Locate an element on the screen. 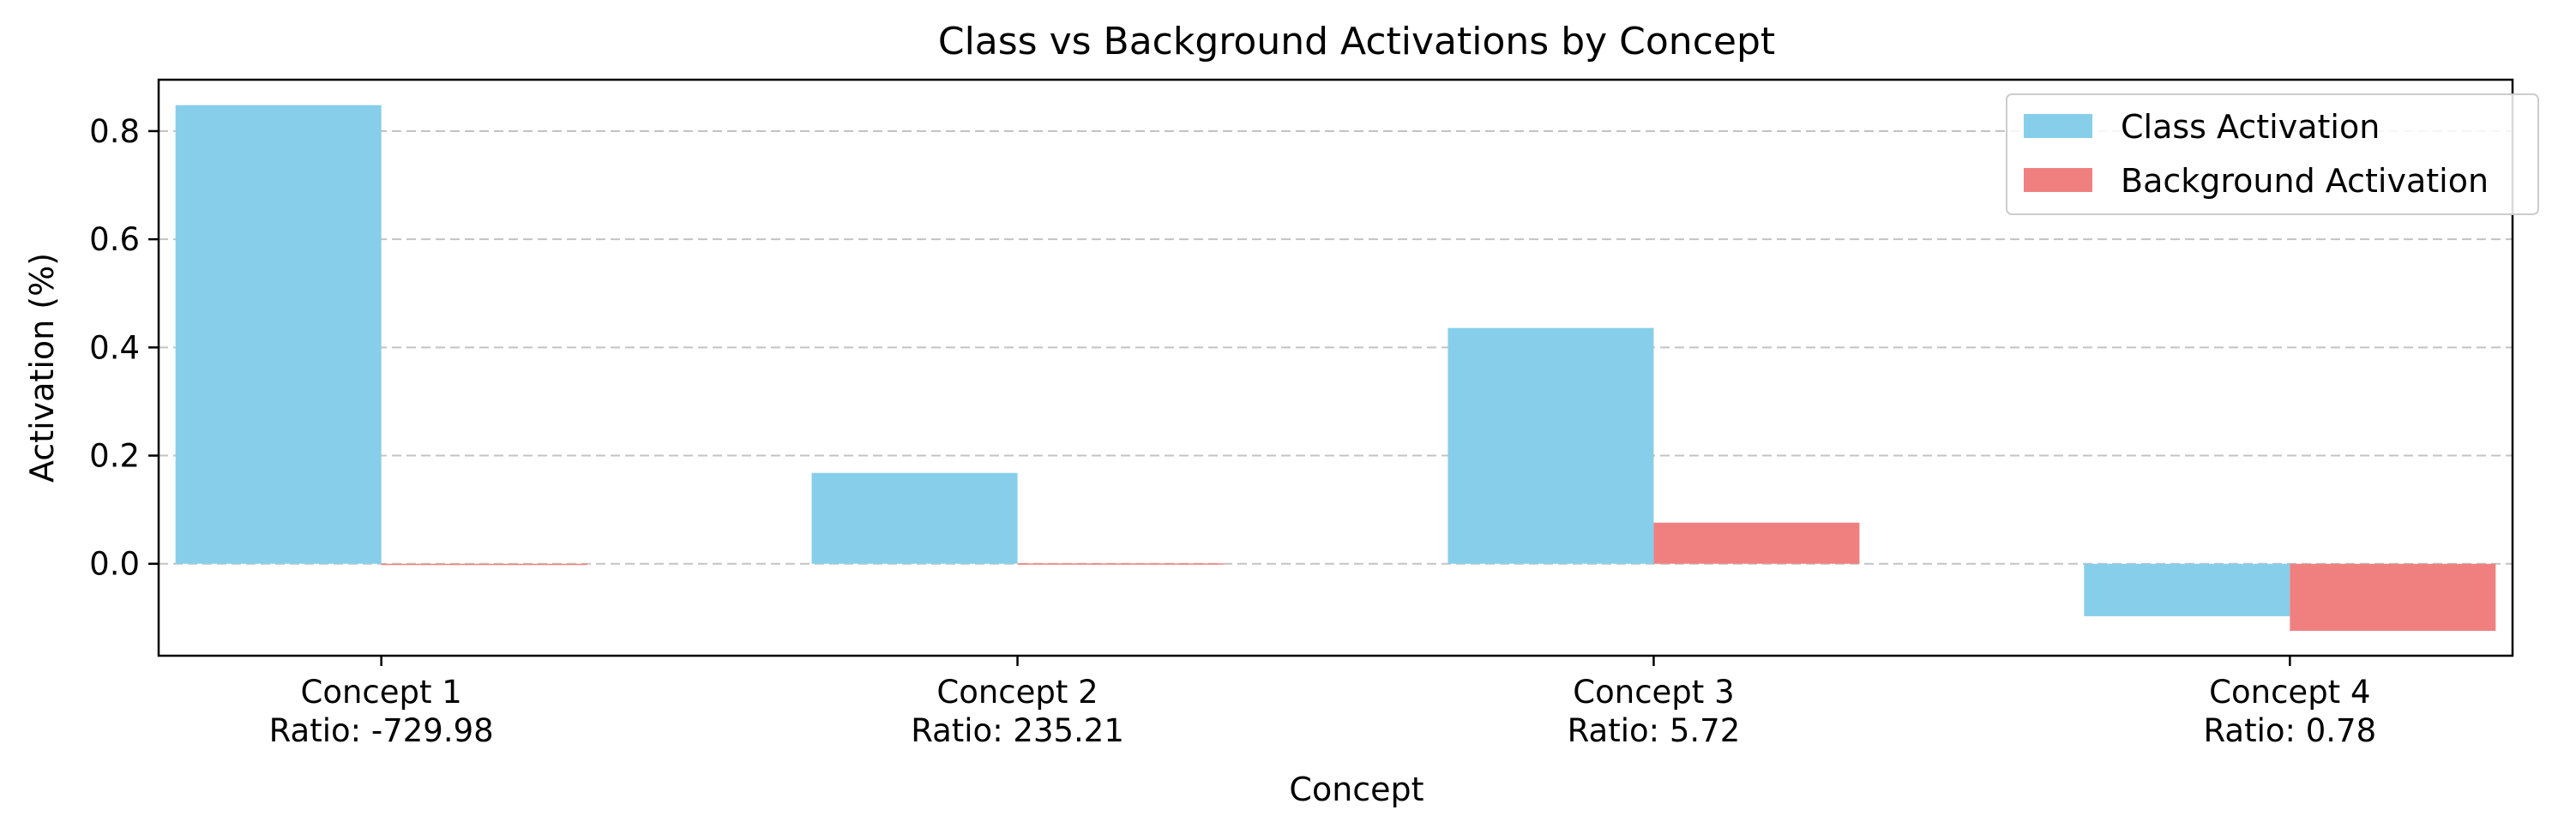  x-tick-label: Concept 4 is located at coordinates (2289, 692).